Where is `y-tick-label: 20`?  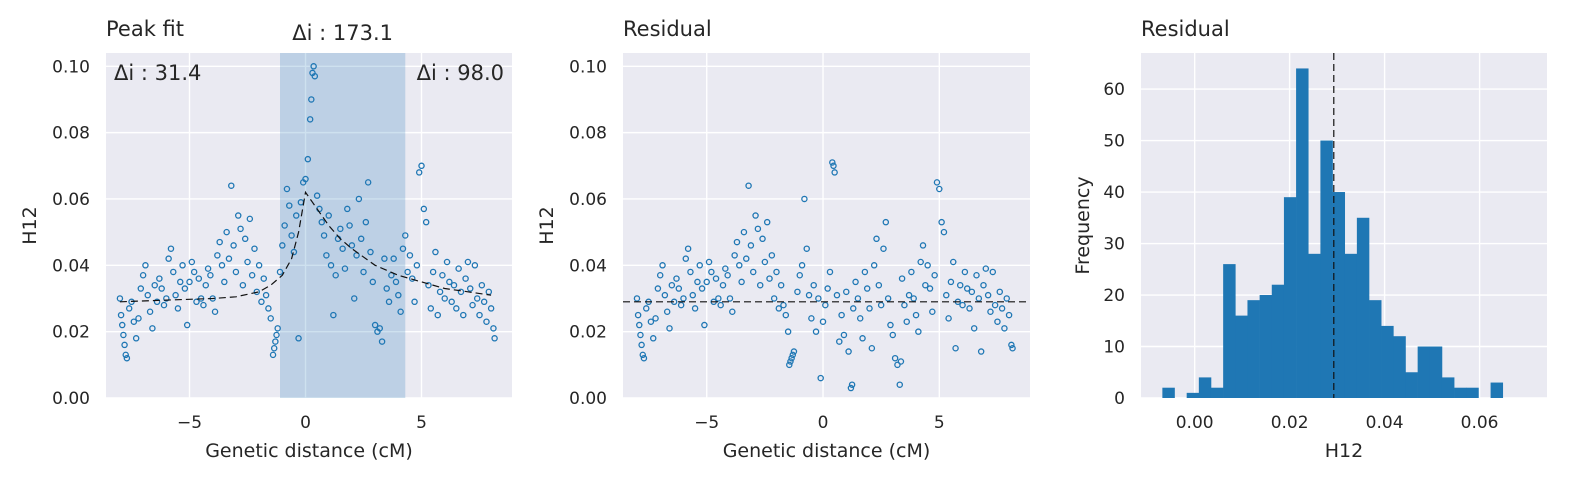
y-tick-label: 20 is located at coordinates (1114, 296).